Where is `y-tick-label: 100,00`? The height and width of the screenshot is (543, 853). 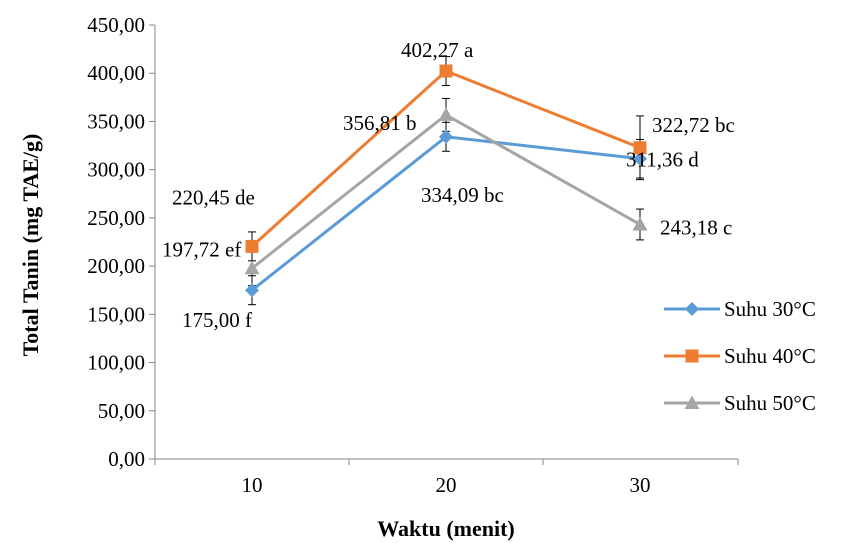
y-tick-label: 100,00 is located at coordinates (116, 363).